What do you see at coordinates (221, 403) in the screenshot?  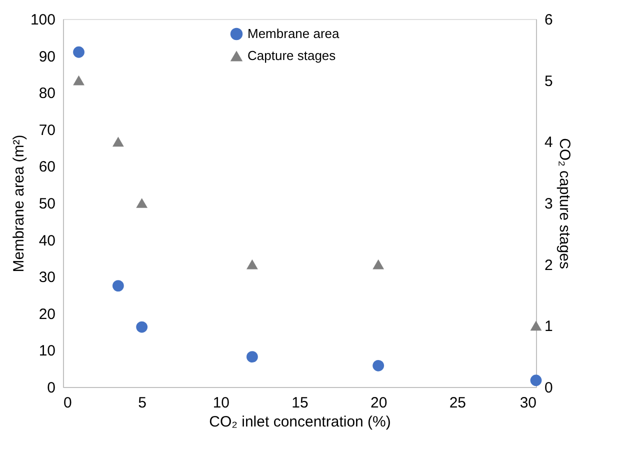 I see `x-tick-label: 10` at bounding box center [221, 403].